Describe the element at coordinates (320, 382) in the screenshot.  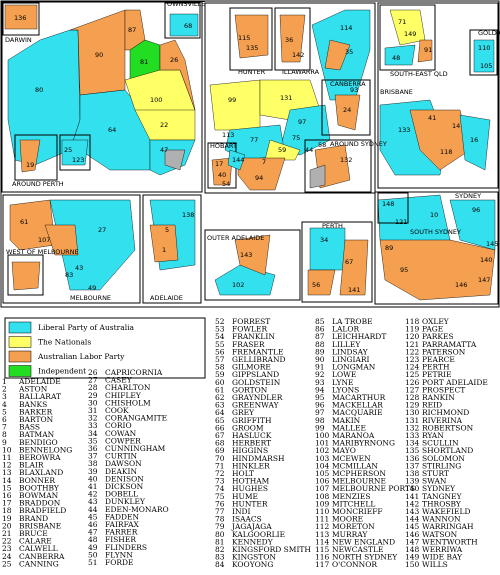
I see `electorate-number: 93` at that location.